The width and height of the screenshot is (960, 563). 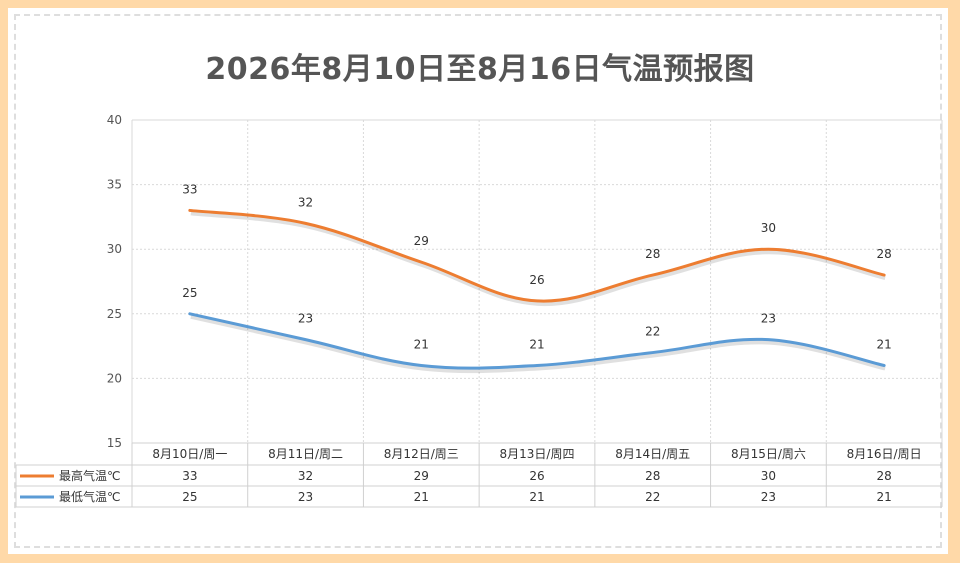 What do you see at coordinates (536, 280) in the screenshot?
I see `data-label: 26` at bounding box center [536, 280].